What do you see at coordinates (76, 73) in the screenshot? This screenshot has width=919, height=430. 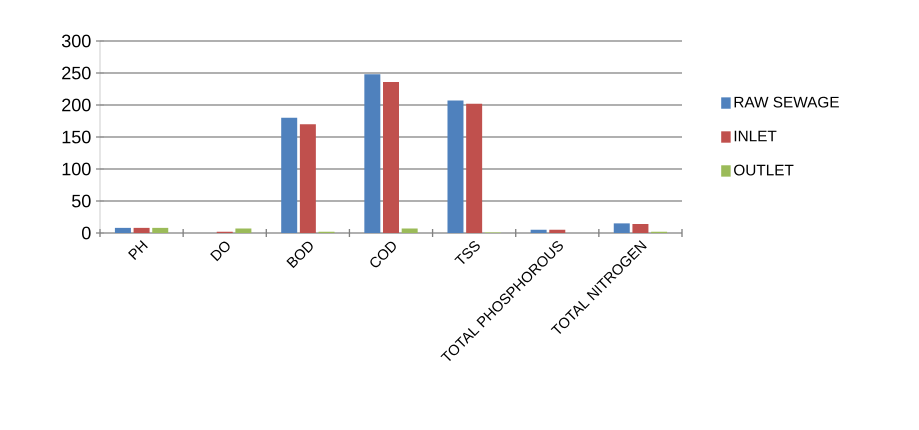 I see `y-tick-label: 250` at bounding box center [76, 73].